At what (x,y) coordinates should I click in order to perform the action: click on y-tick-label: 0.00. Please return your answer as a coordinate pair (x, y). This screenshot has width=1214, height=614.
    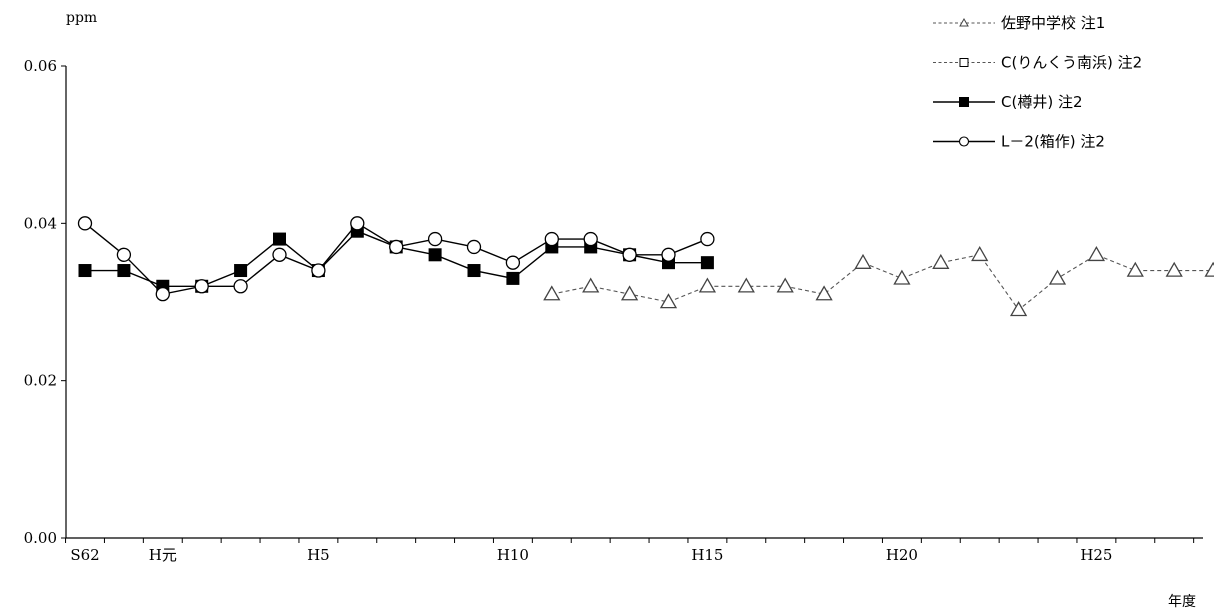
    Looking at the image, I should click on (40, 538).